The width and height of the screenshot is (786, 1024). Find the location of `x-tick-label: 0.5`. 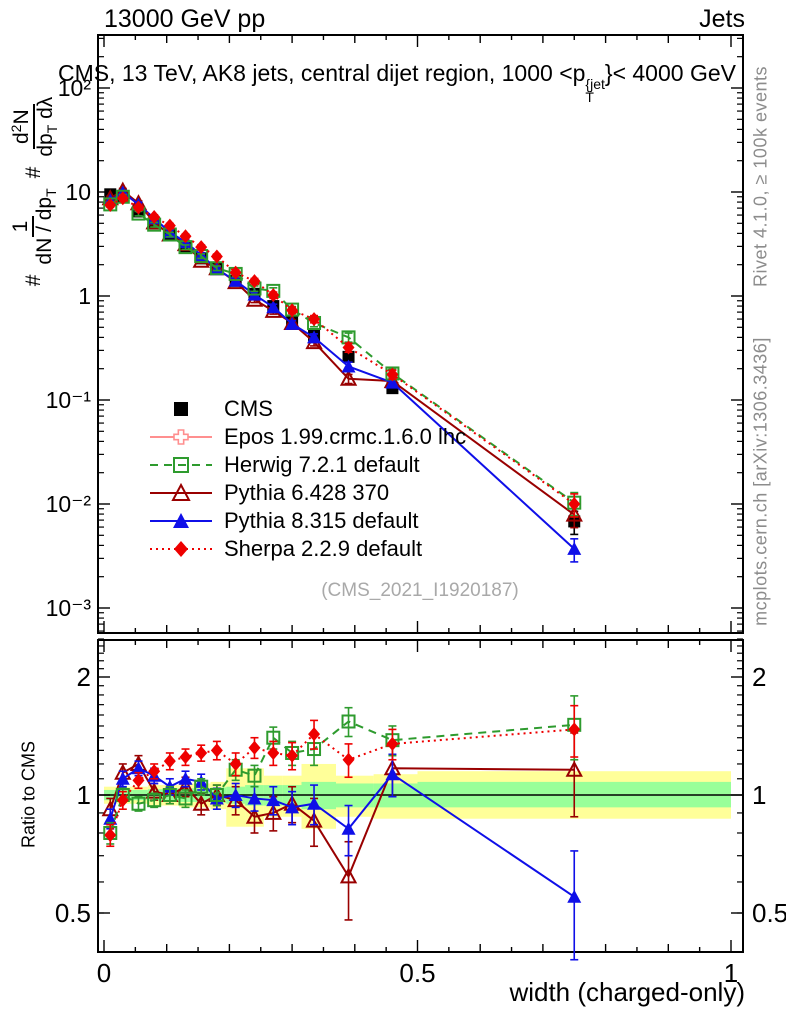

x-tick-label: 0.5 is located at coordinates (417, 973).